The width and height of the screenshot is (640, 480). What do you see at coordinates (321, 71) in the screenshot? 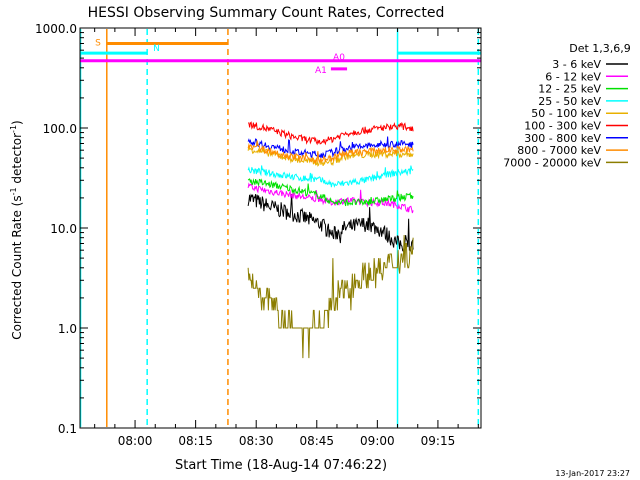
I see `flag-label-a1: A1` at bounding box center [321, 71].